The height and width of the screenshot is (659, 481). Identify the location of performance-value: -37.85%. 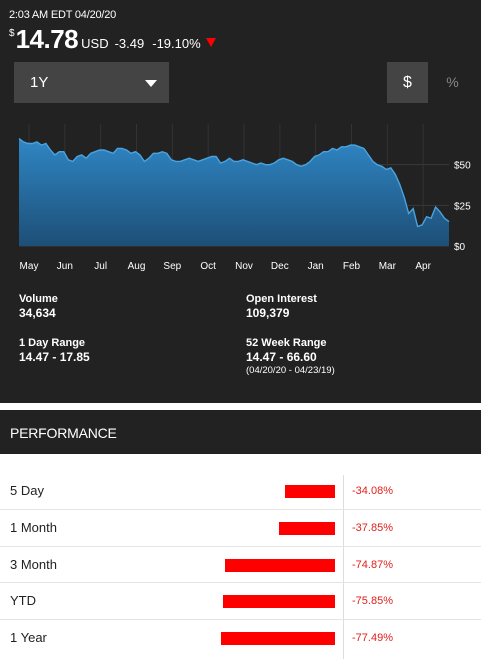
(372, 527).